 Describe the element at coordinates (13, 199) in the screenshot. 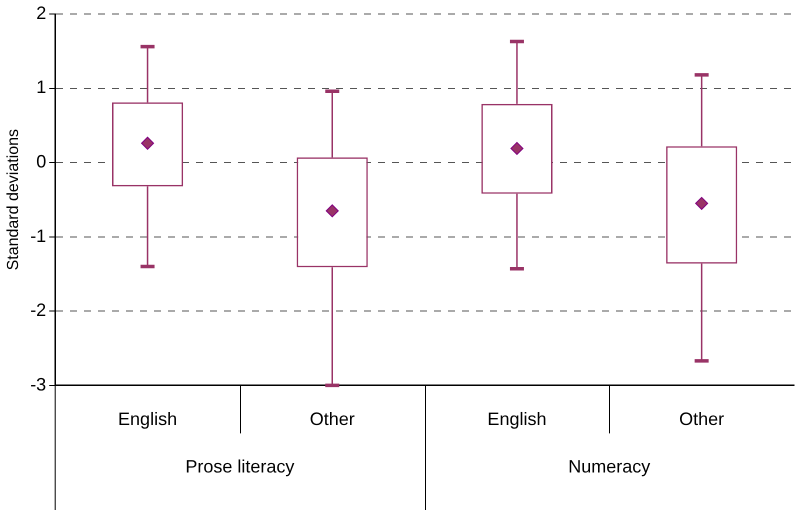

I see `y-axis-title: Standard deviations` at that location.